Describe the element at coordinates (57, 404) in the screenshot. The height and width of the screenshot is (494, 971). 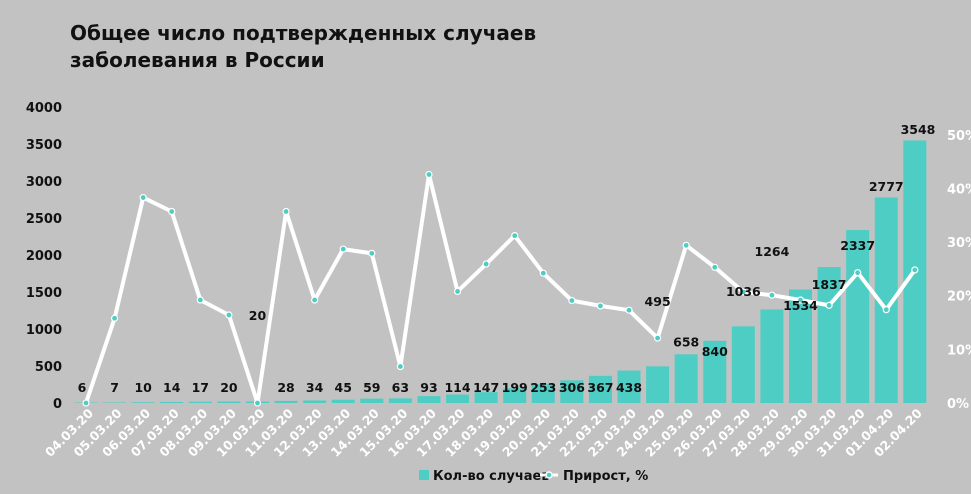
I see `y-left-tick-label: 0` at that location.